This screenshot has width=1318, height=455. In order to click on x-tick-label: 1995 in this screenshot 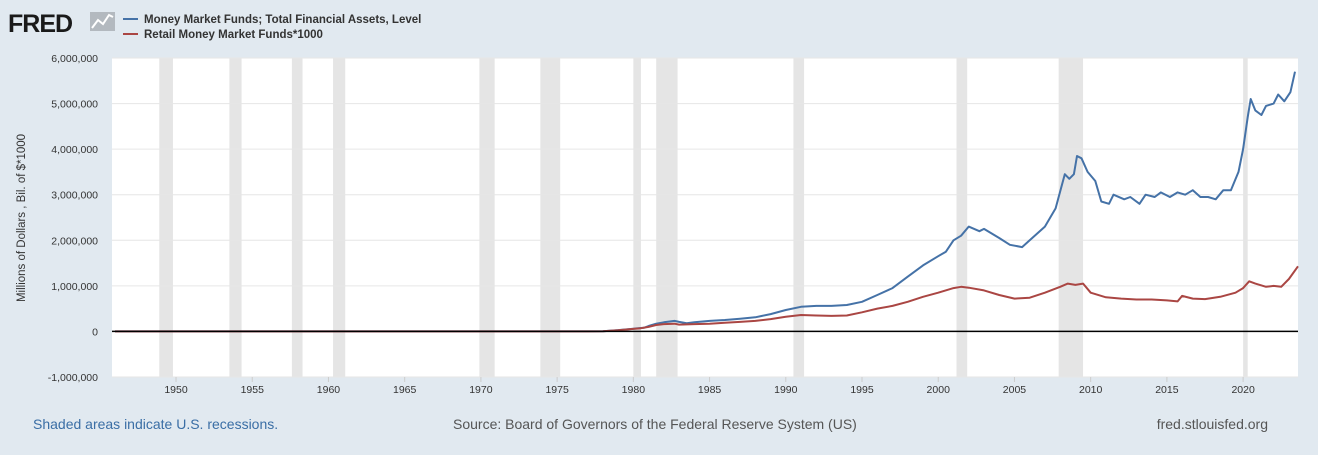, I will do `click(862, 390)`.